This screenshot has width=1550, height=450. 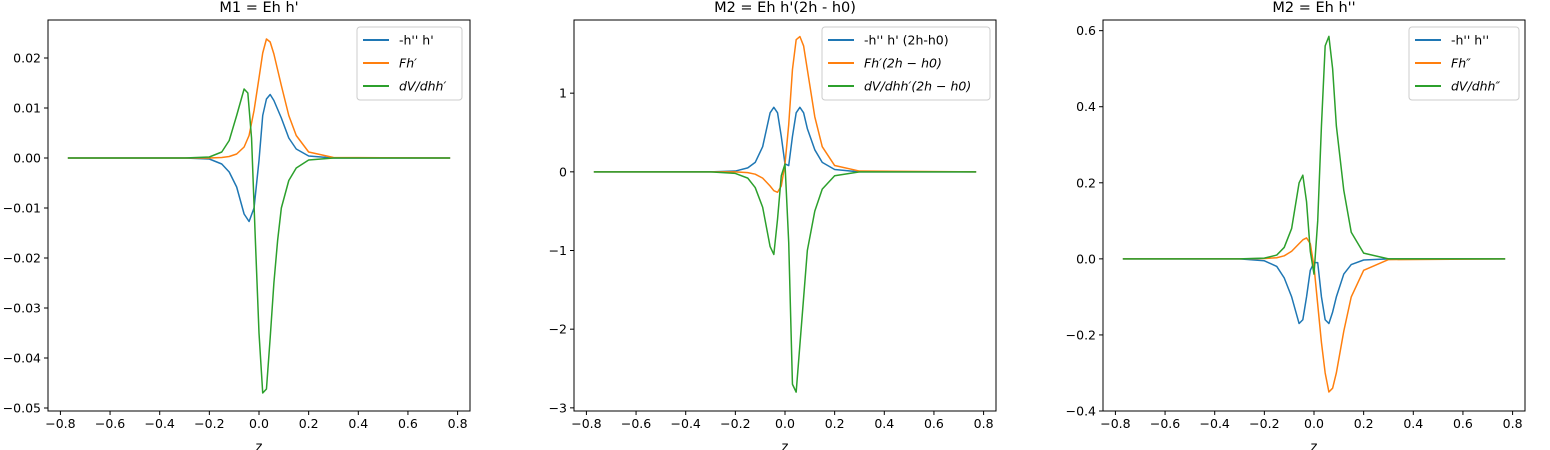 What do you see at coordinates (785, 445) in the screenshot?
I see `x-axis-label-m2: z` at bounding box center [785, 445].